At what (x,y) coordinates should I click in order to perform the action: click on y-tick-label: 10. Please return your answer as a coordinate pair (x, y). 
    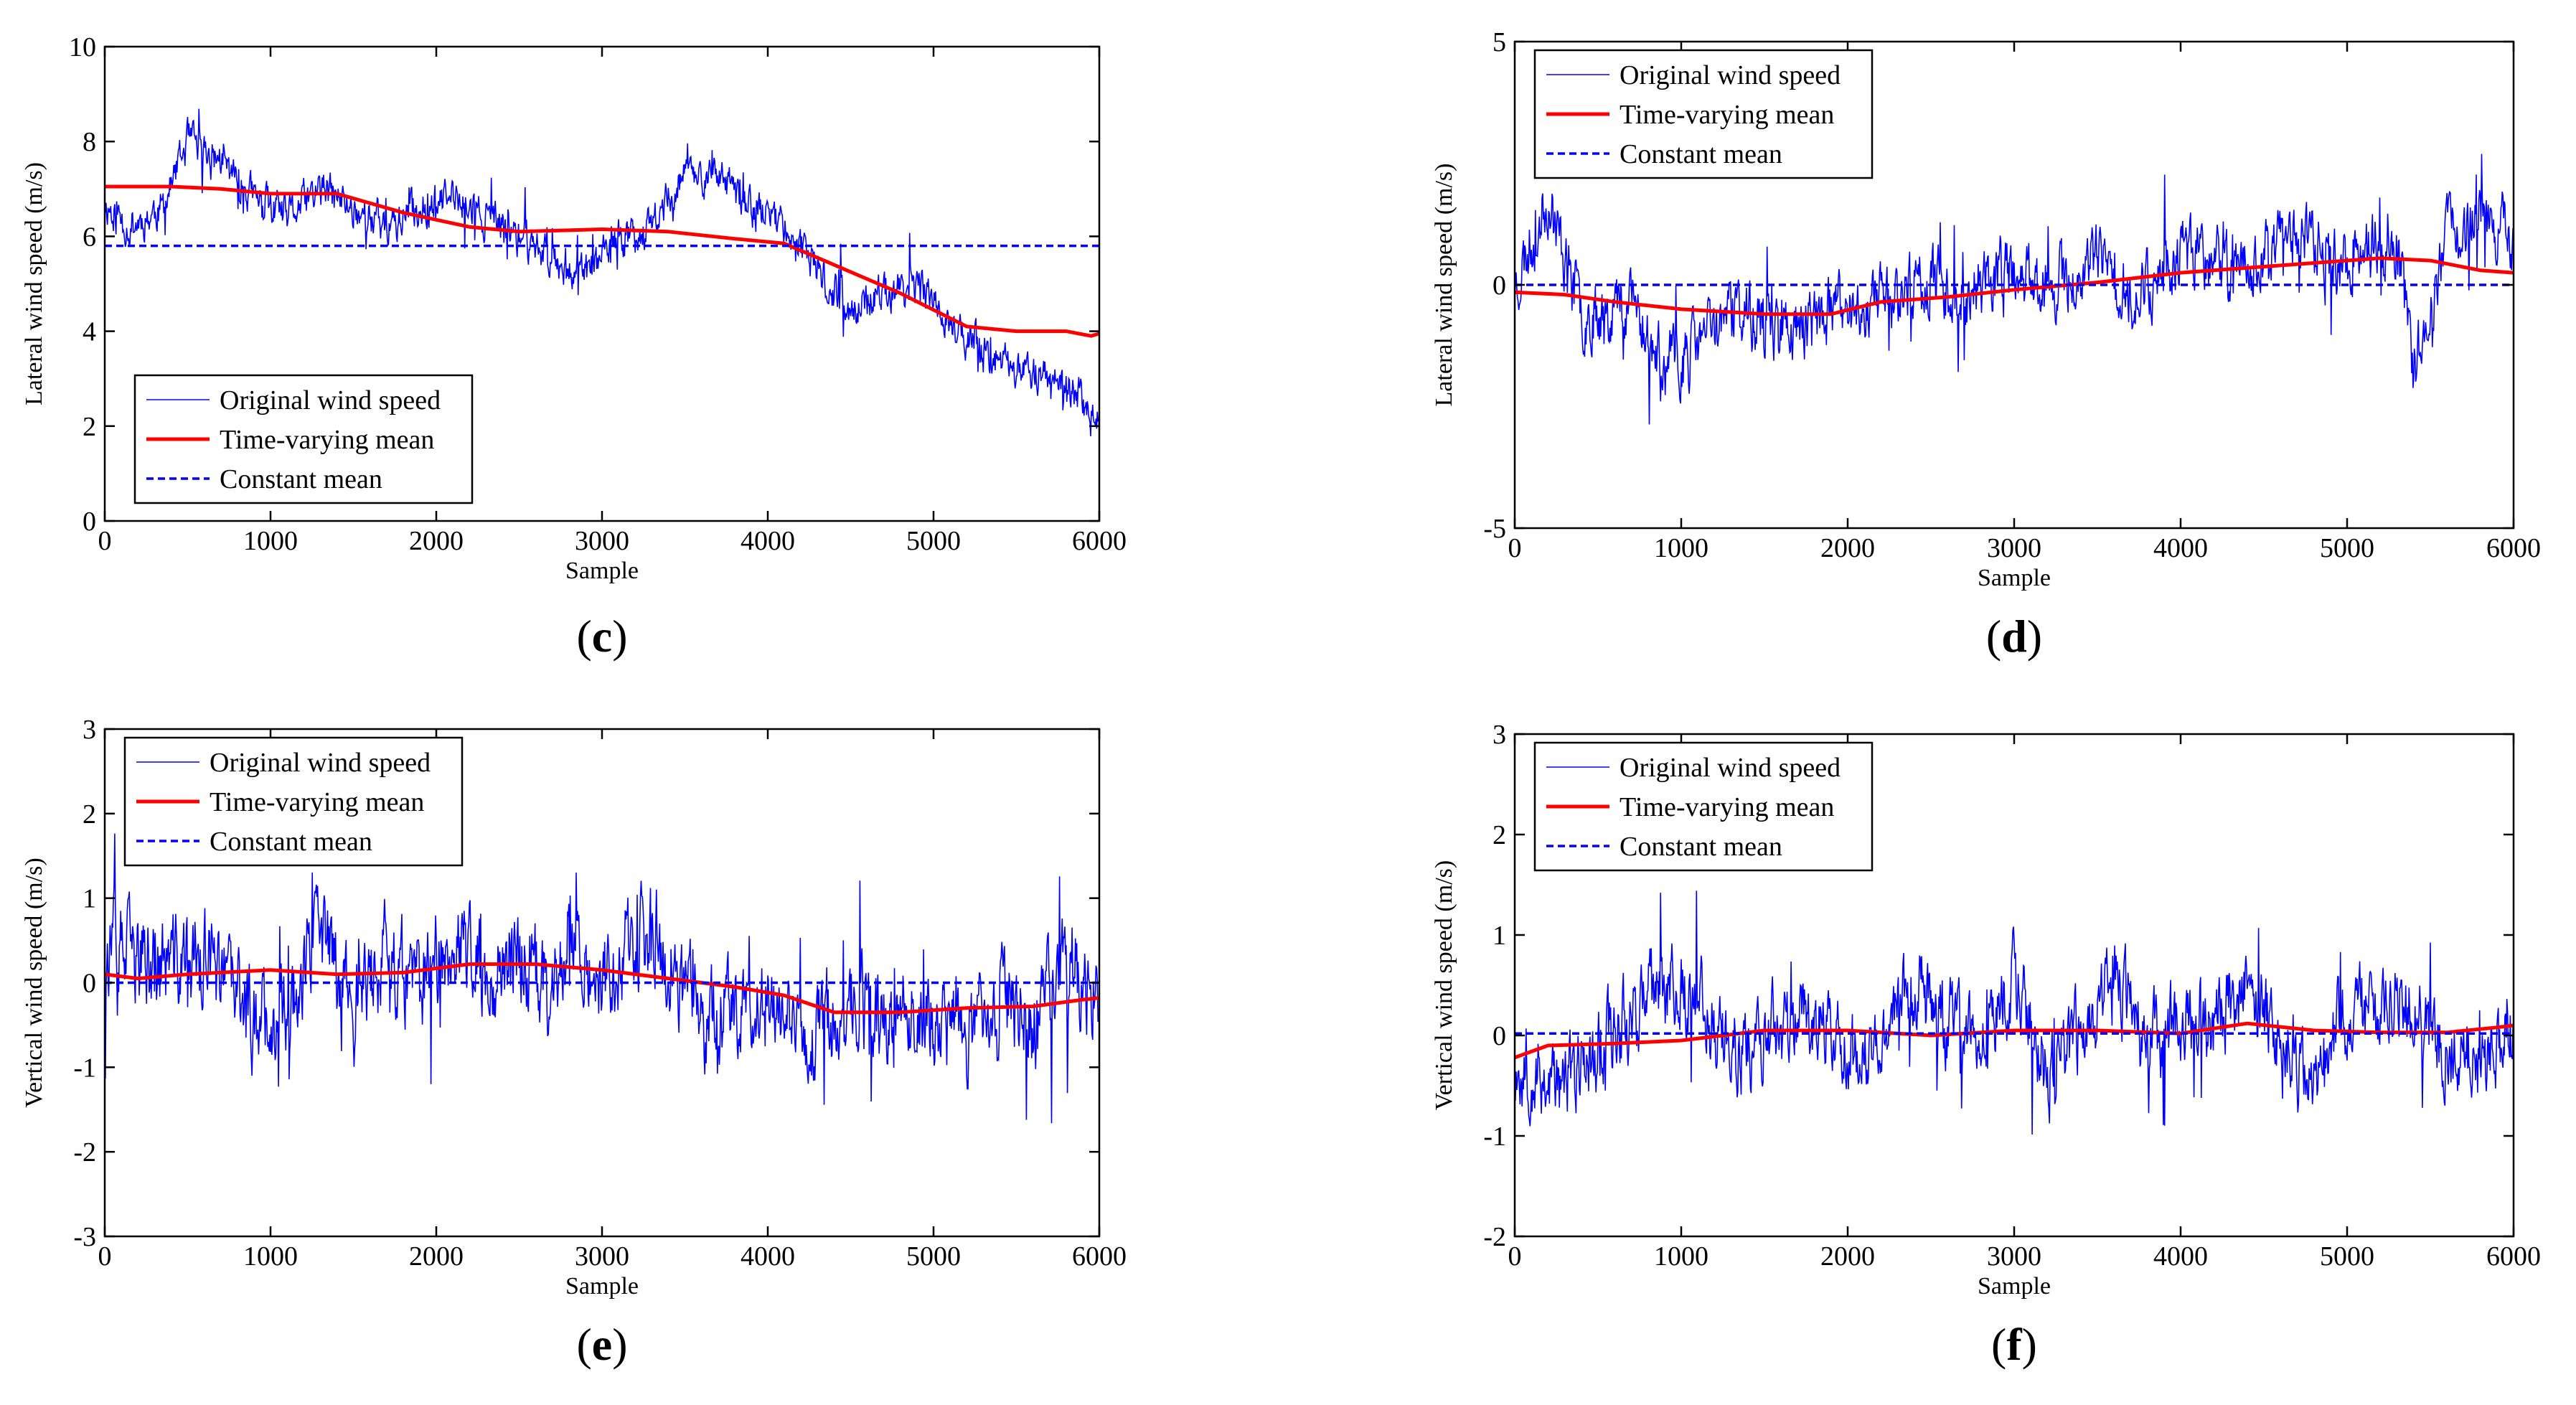
    Looking at the image, I should click on (82, 47).